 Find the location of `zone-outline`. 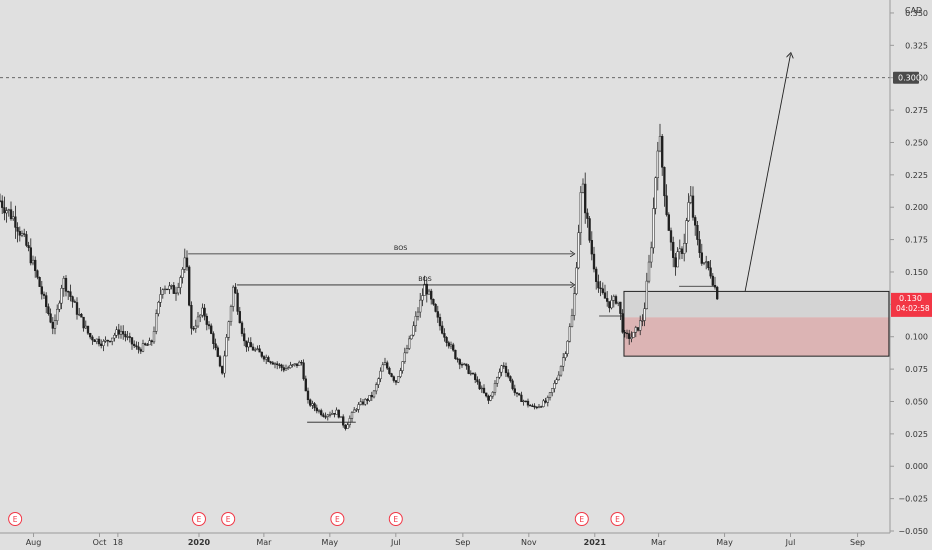

zone-outline is located at coordinates (756, 323).